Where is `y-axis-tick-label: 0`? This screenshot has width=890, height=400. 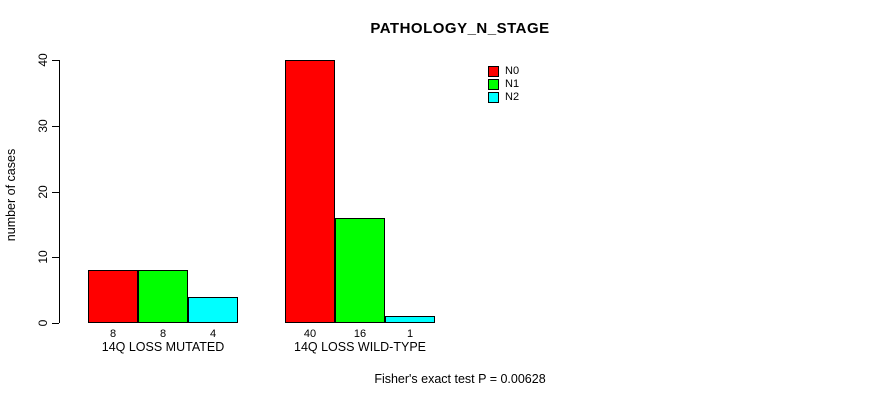
y-axis-tick-label: 0 is located at coordinates (43, 323).